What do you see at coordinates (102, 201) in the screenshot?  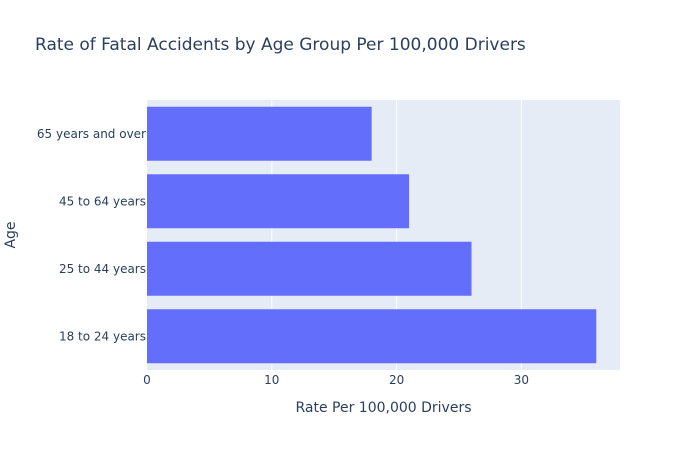 I see `y-tick-label: 45 to 64 years` at bounding box center [102, 201].